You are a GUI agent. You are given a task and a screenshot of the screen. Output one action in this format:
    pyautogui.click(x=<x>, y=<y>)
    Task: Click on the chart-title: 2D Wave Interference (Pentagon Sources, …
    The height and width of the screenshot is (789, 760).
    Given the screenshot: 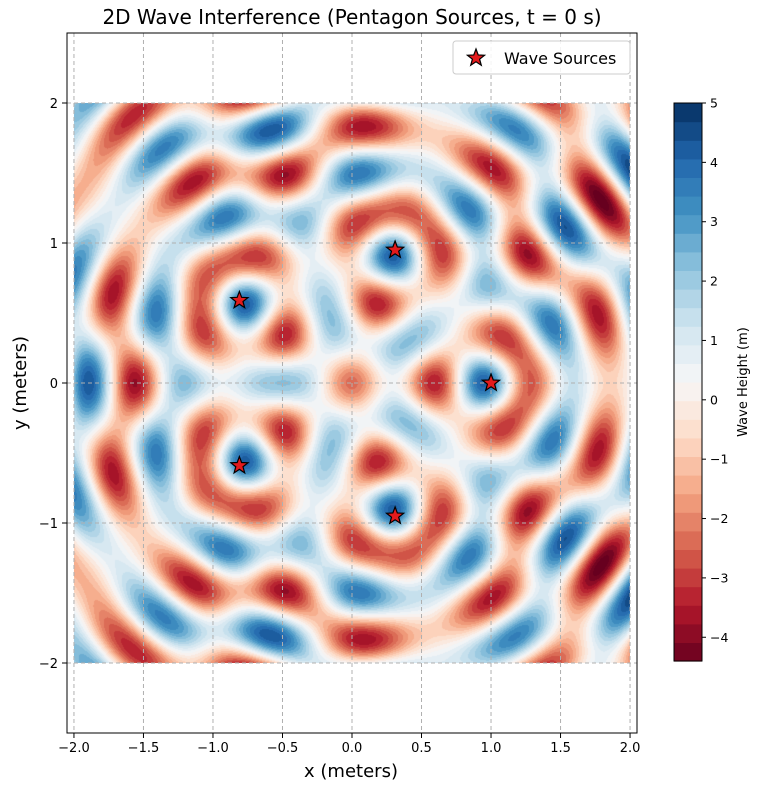 What is the action you would take?
    pyautogui.click(x=351, y=17)
    